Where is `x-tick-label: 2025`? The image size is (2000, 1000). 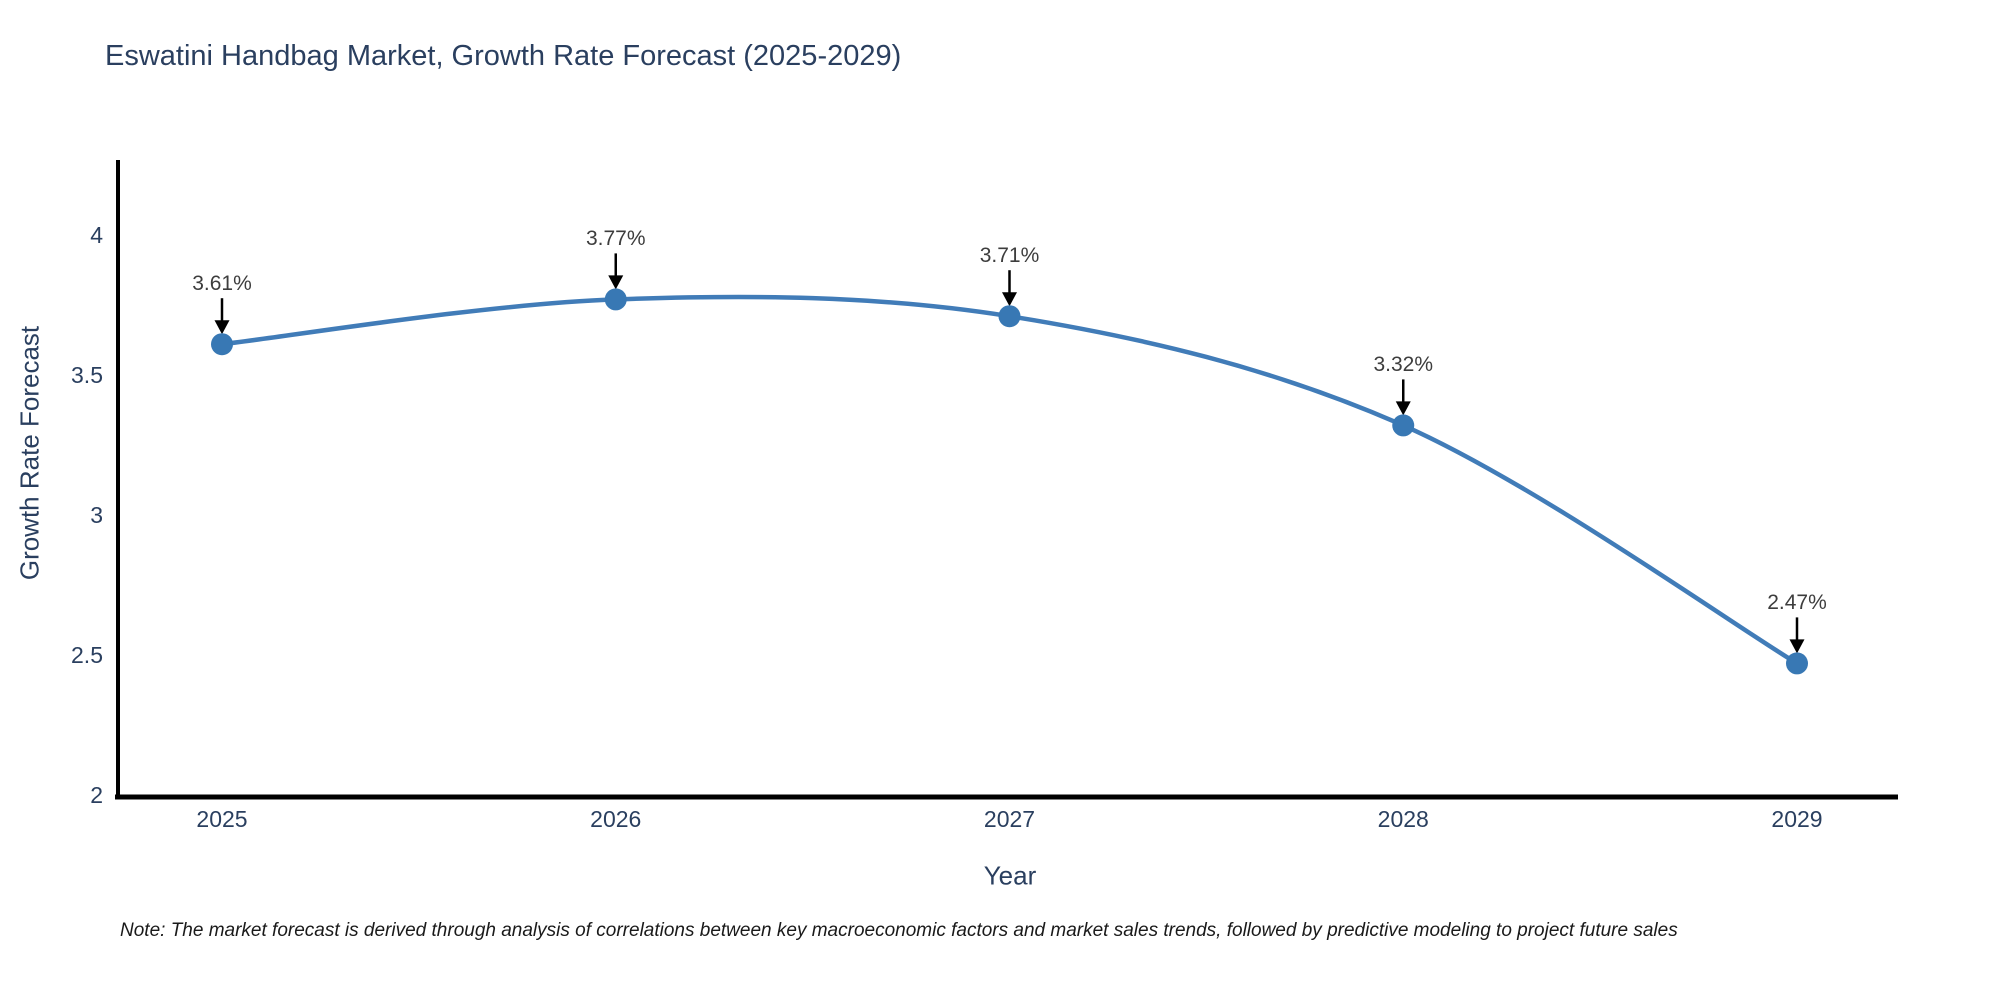
x-tick-label: 2025 is located at coordinates (222, 819).